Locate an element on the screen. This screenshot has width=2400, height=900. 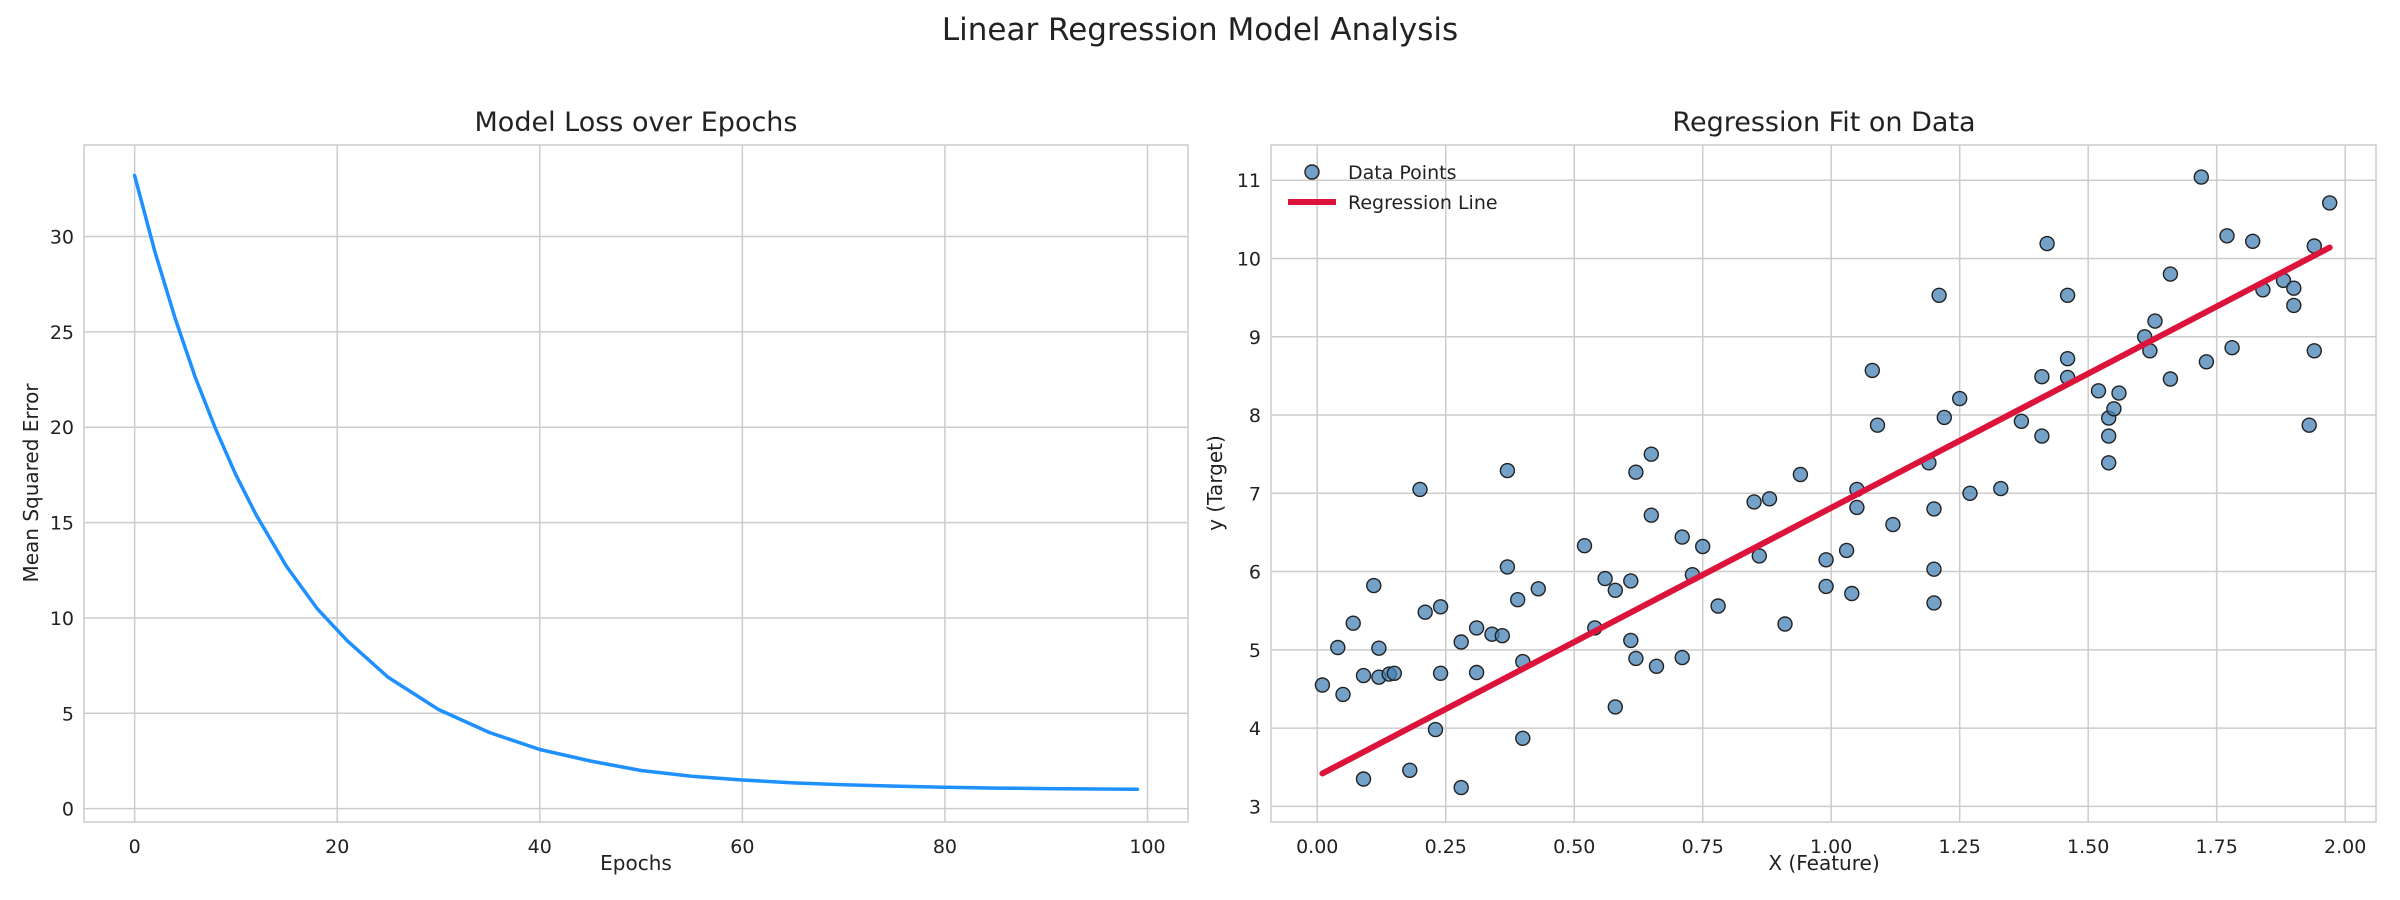
regression-chart-y-tick-label: 5 is located at coordinates (1255, 651).